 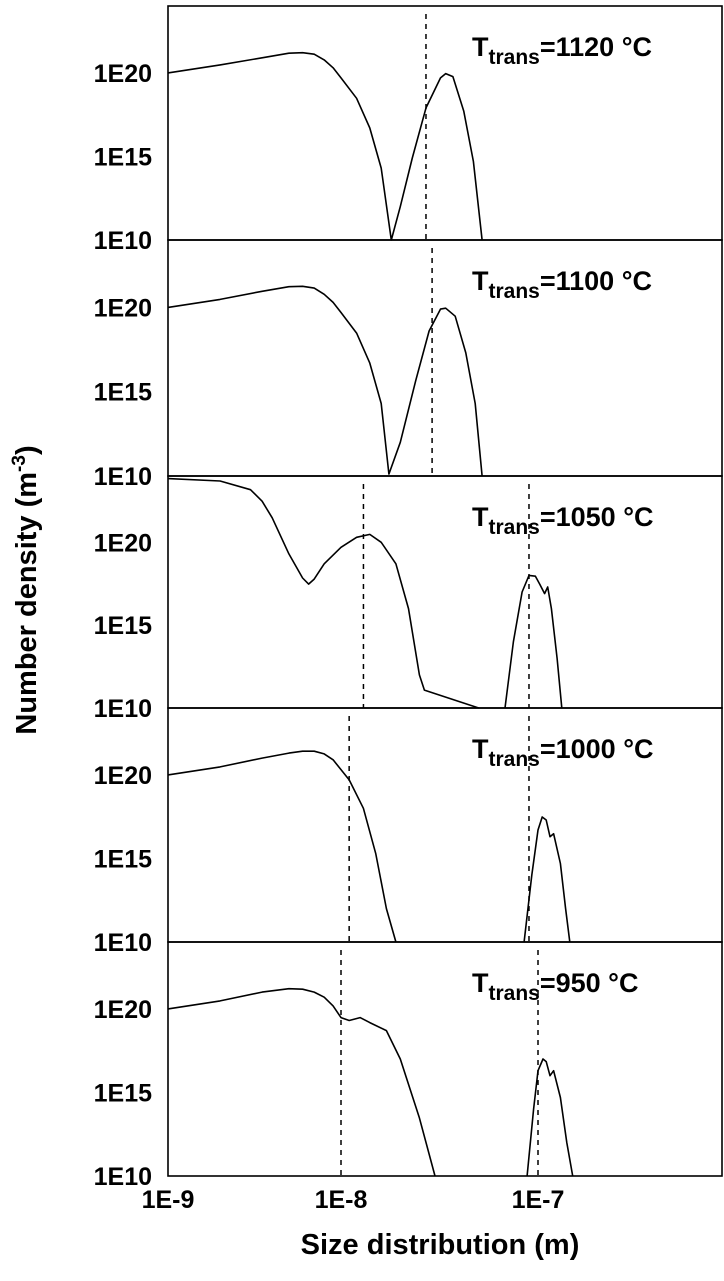 I want to click on temperature-label: Ttrans=1050 °C, so click(x=563, y=520).